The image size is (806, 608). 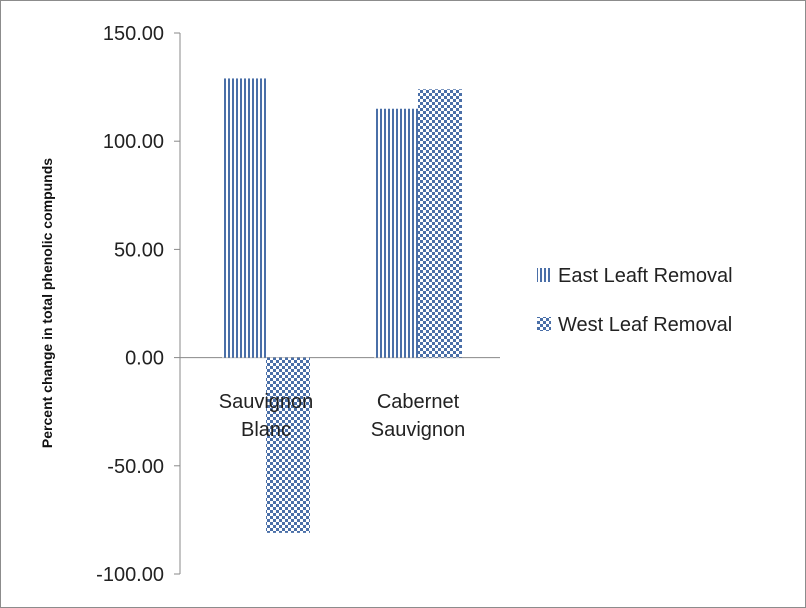 I want to click on y-tick-label: -100.00, so click(x=130, y=575).